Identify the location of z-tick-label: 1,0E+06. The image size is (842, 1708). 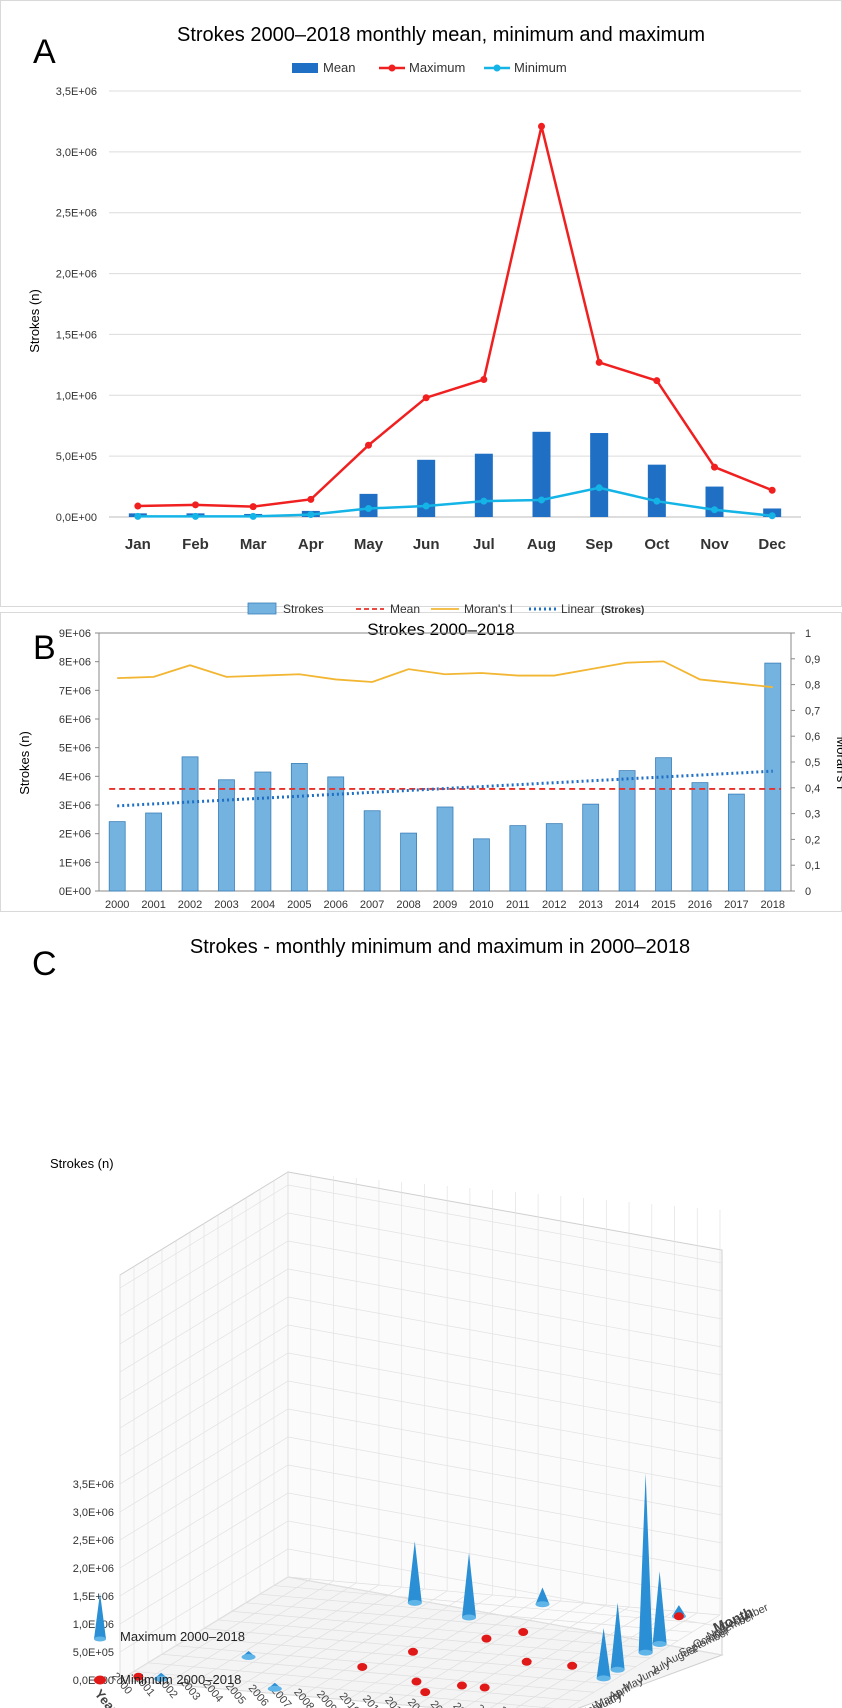
(93, 1625).